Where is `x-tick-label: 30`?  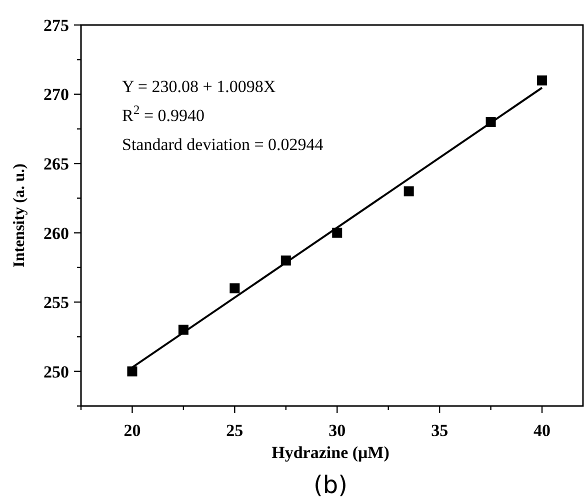 x-tick-label: 30 is located at coordinates (337, 430).